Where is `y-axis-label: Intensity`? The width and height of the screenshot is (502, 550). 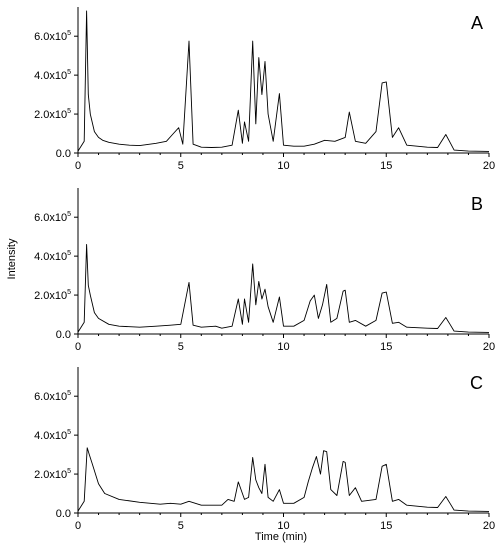
y-axis-label: Intensity is located at coordinates (12, 258).